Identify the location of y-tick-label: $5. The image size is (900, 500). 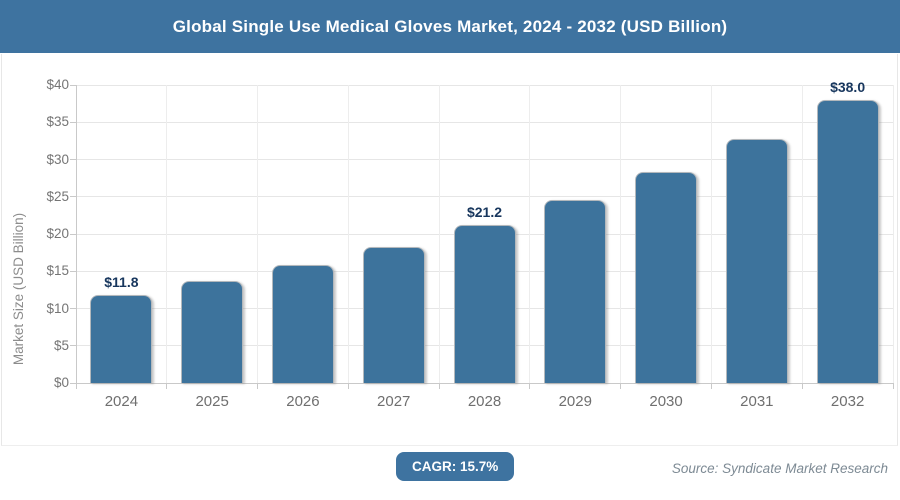
(61, 345).